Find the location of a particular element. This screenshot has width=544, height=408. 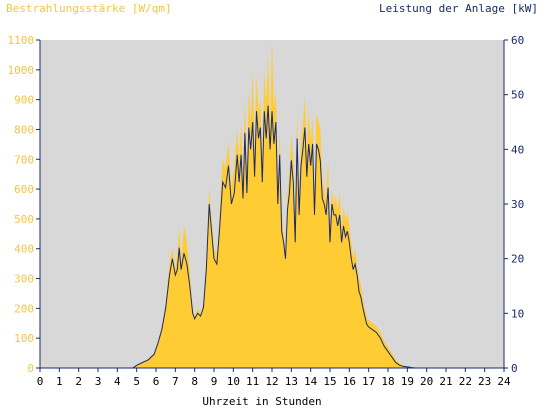

x-tick-label: 18 is located at coordinates (387, 381).